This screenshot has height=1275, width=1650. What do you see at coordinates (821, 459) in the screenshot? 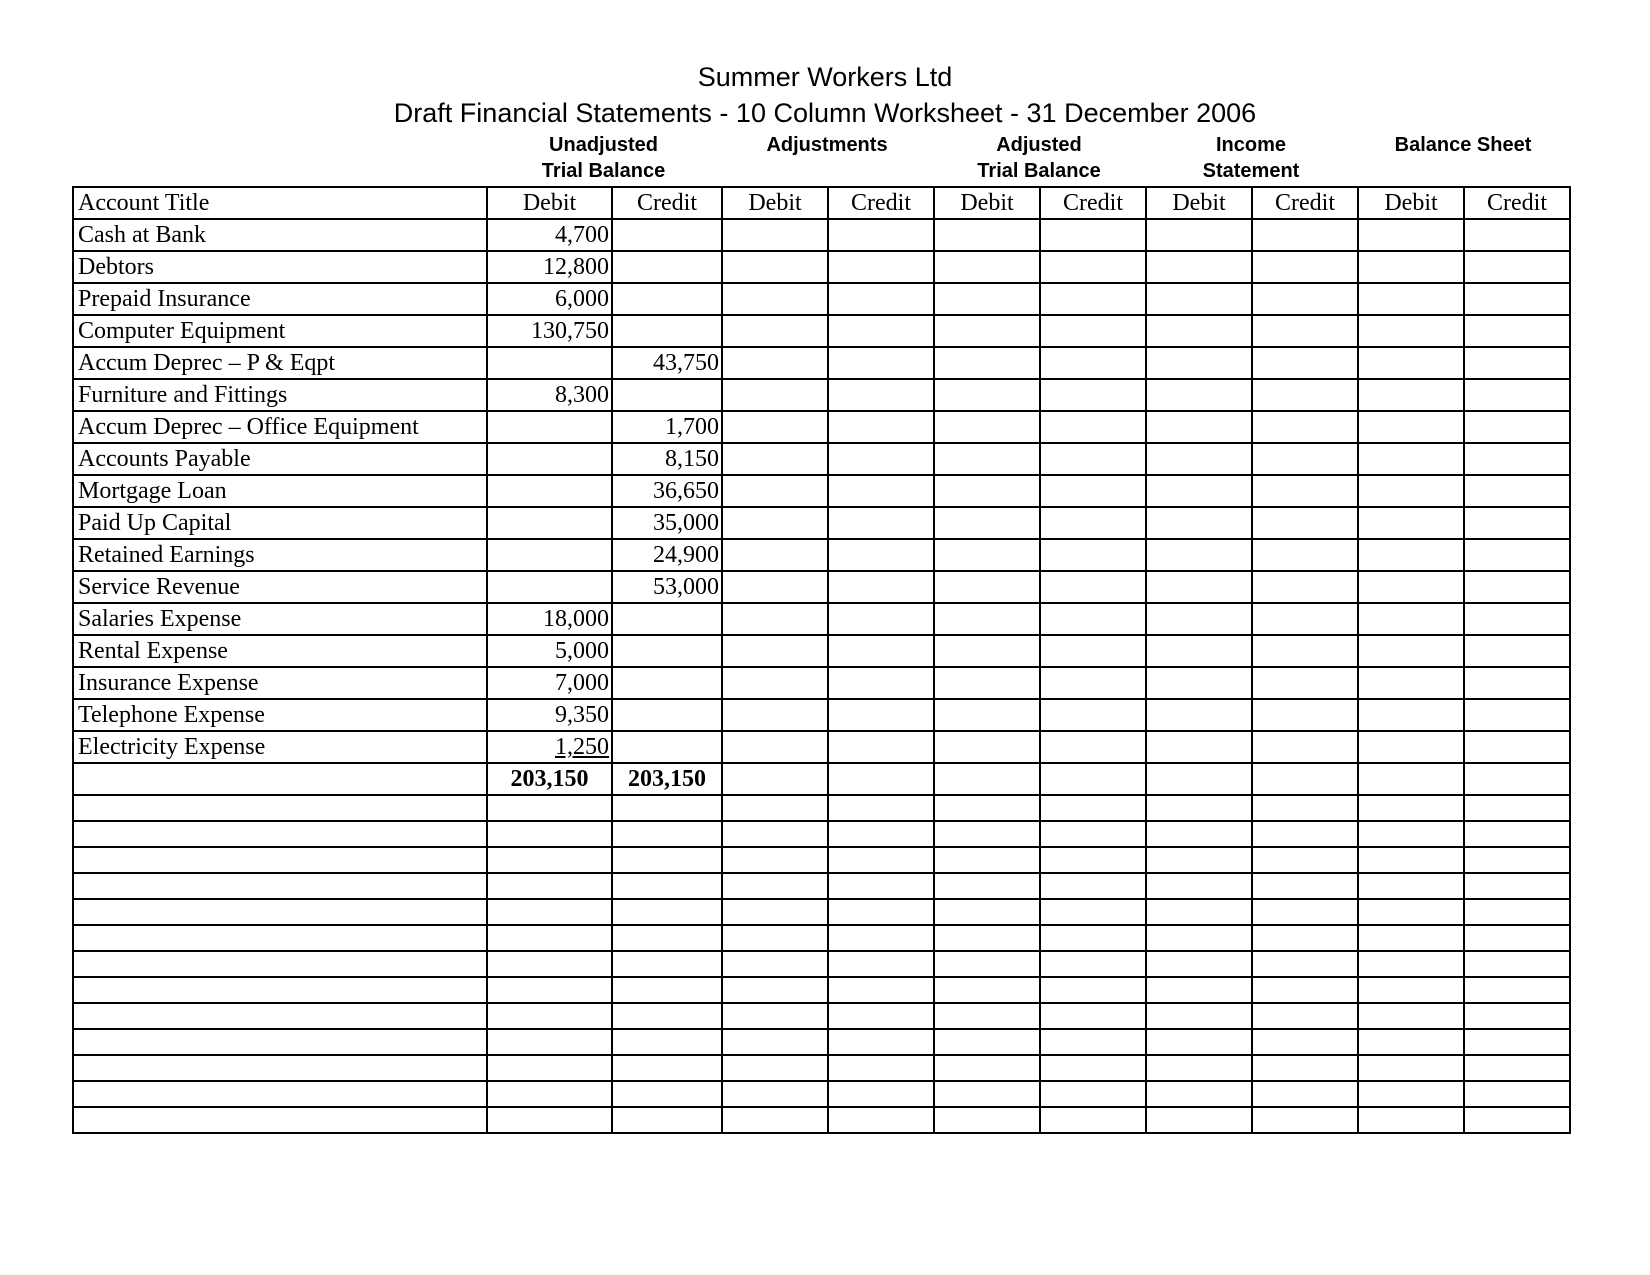
I see `account-row: Accounts Payable 8,150` at bounding box center [821, 459].